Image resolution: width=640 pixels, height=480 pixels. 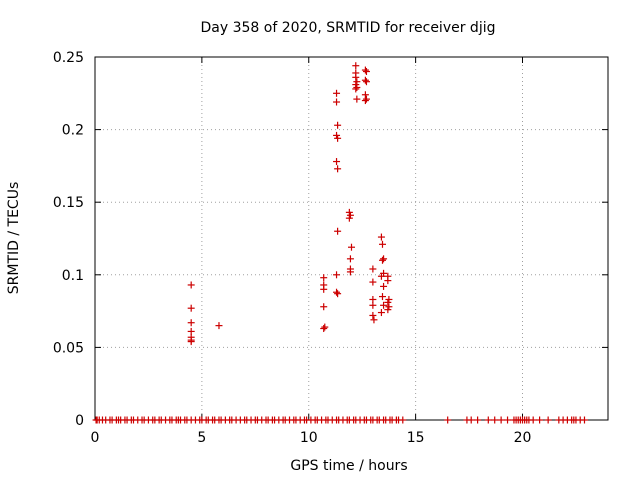 What do you see at coordinates (348, 466) in the screenshot?
I see `x-axis-label: GPS time / hours` at bounding box center [348, 466].